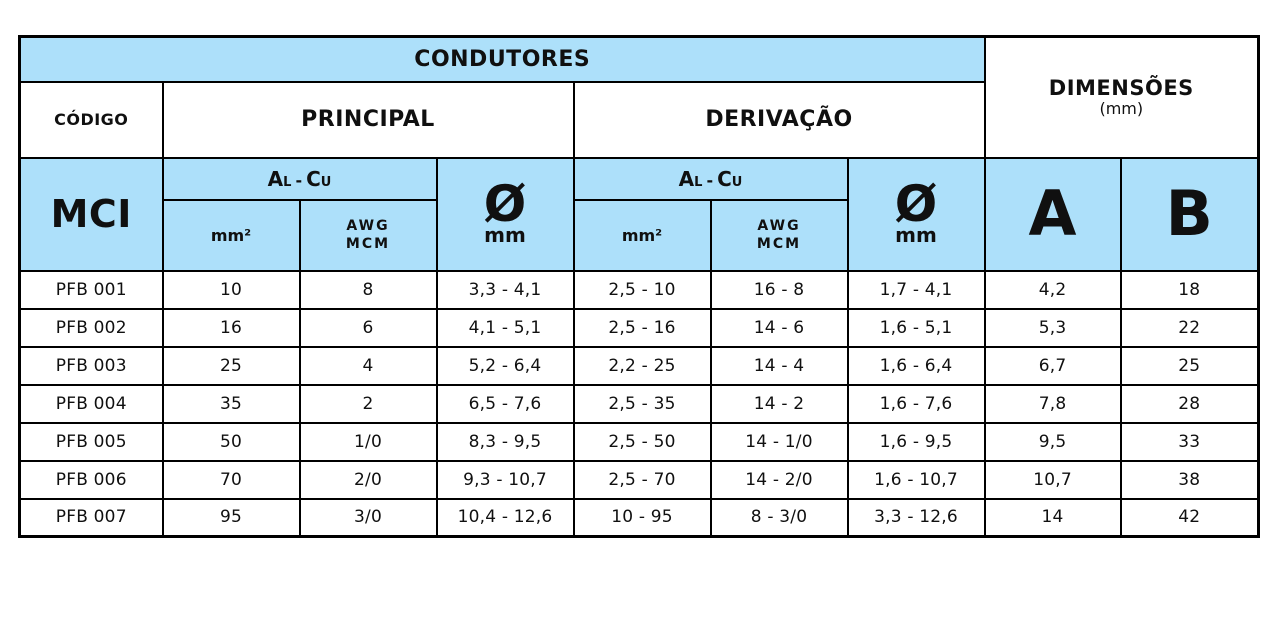 This screenshot has width=1280, height=640. I want to click on derivacao-mm2-cell: 10 - 95, so click(642, 517).